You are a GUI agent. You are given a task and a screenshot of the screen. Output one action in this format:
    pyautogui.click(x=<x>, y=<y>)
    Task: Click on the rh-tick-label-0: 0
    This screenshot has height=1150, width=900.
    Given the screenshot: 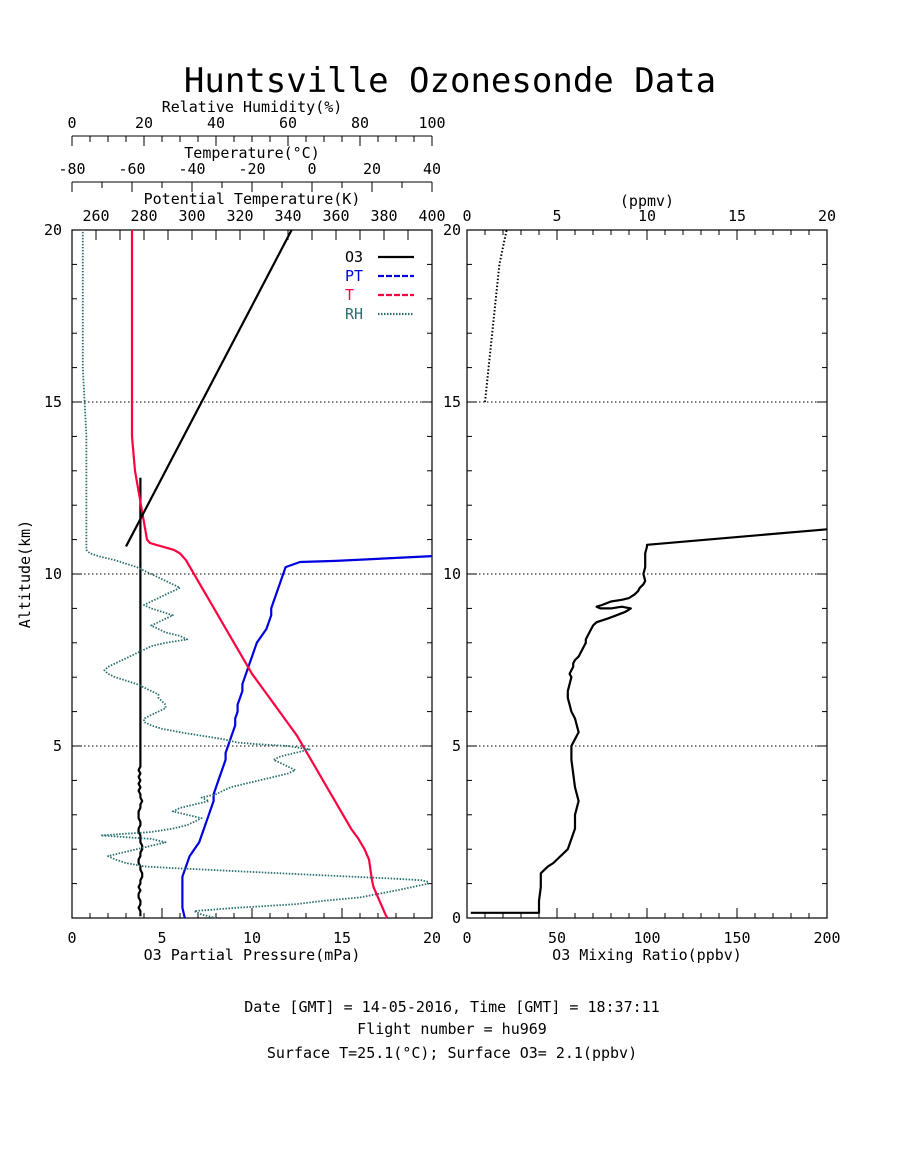 What is the action you would take?
    pyautogui.click(x=71, y=123)
    